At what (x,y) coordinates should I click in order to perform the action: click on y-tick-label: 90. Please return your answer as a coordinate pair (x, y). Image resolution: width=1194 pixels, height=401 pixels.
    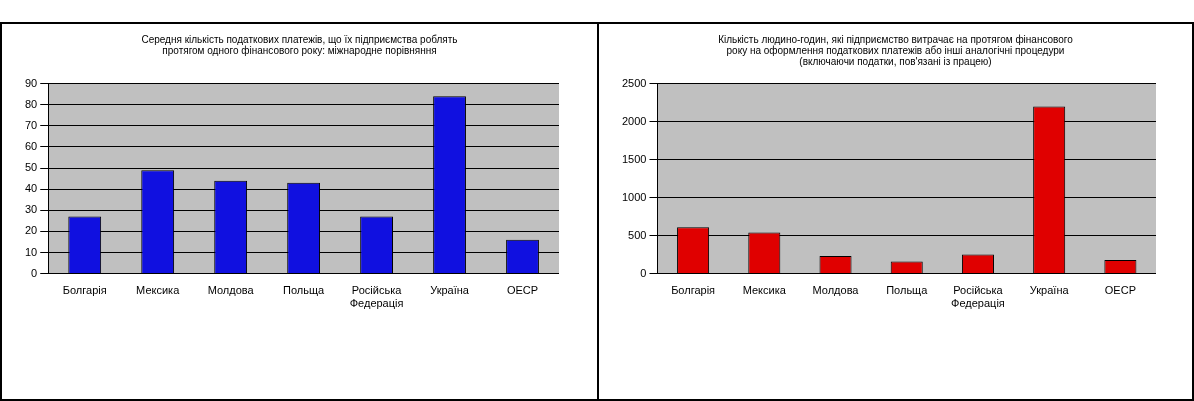
    Looking at the image, I should click on (31, 82).